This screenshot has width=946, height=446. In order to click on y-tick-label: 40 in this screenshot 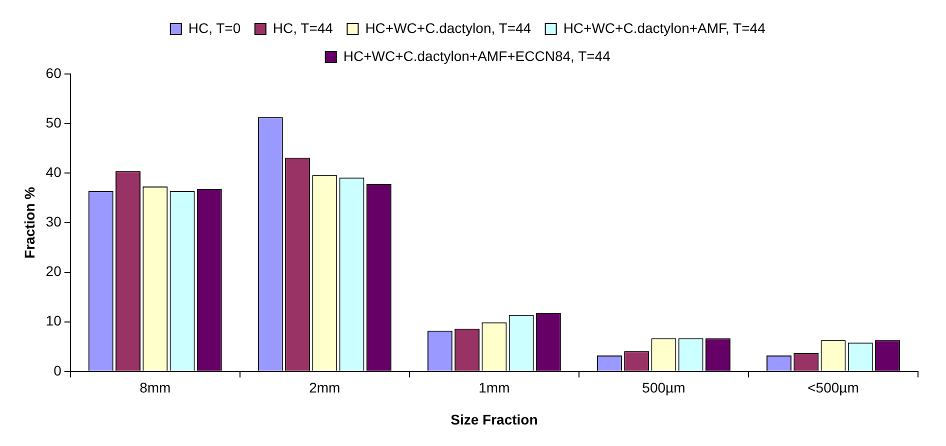, I will do `click(54, 172)`.